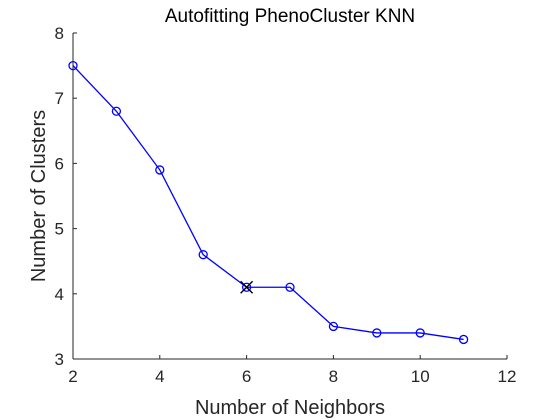  I want to click on y-tick-label: 7, so click(59, 98).